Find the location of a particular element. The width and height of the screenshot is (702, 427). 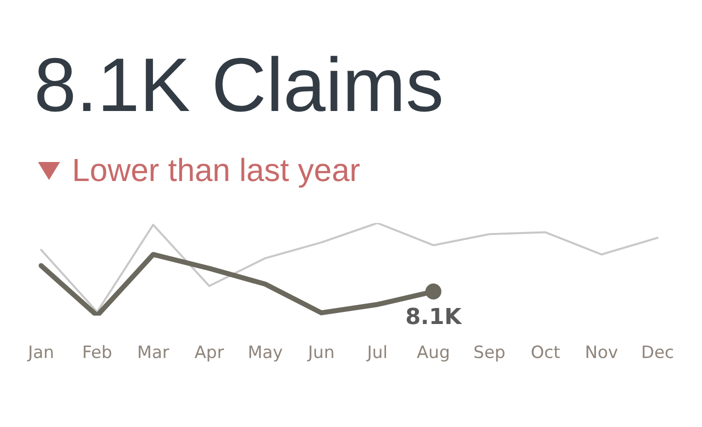

x-tick-label: Feb is located at coordinates (97, 353).